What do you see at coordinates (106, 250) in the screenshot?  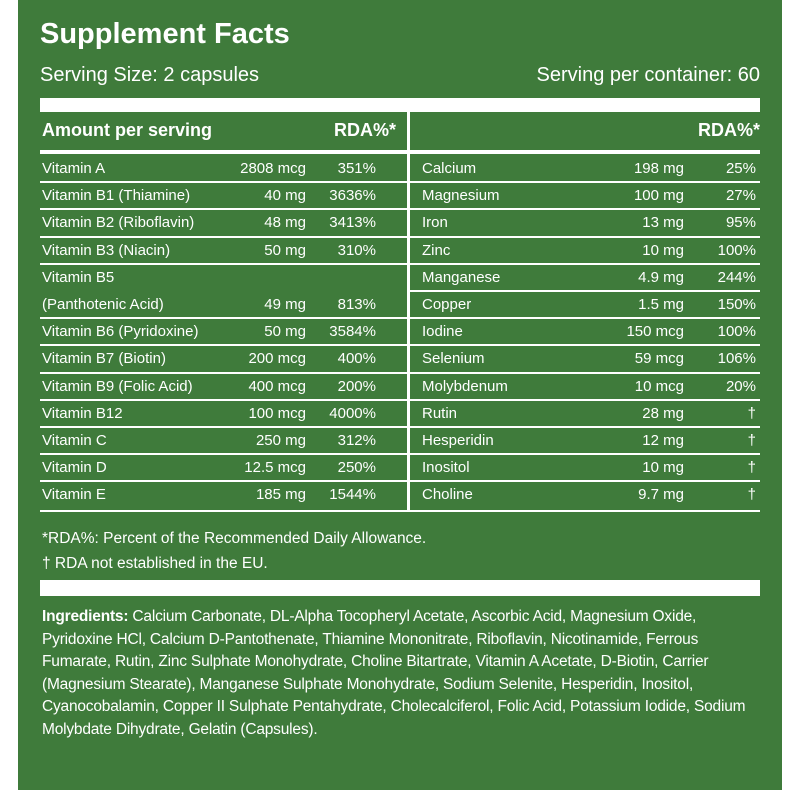 I see `nutrient-name: Vitamin B3 (Niacin)` at bounding box center [106, 250].